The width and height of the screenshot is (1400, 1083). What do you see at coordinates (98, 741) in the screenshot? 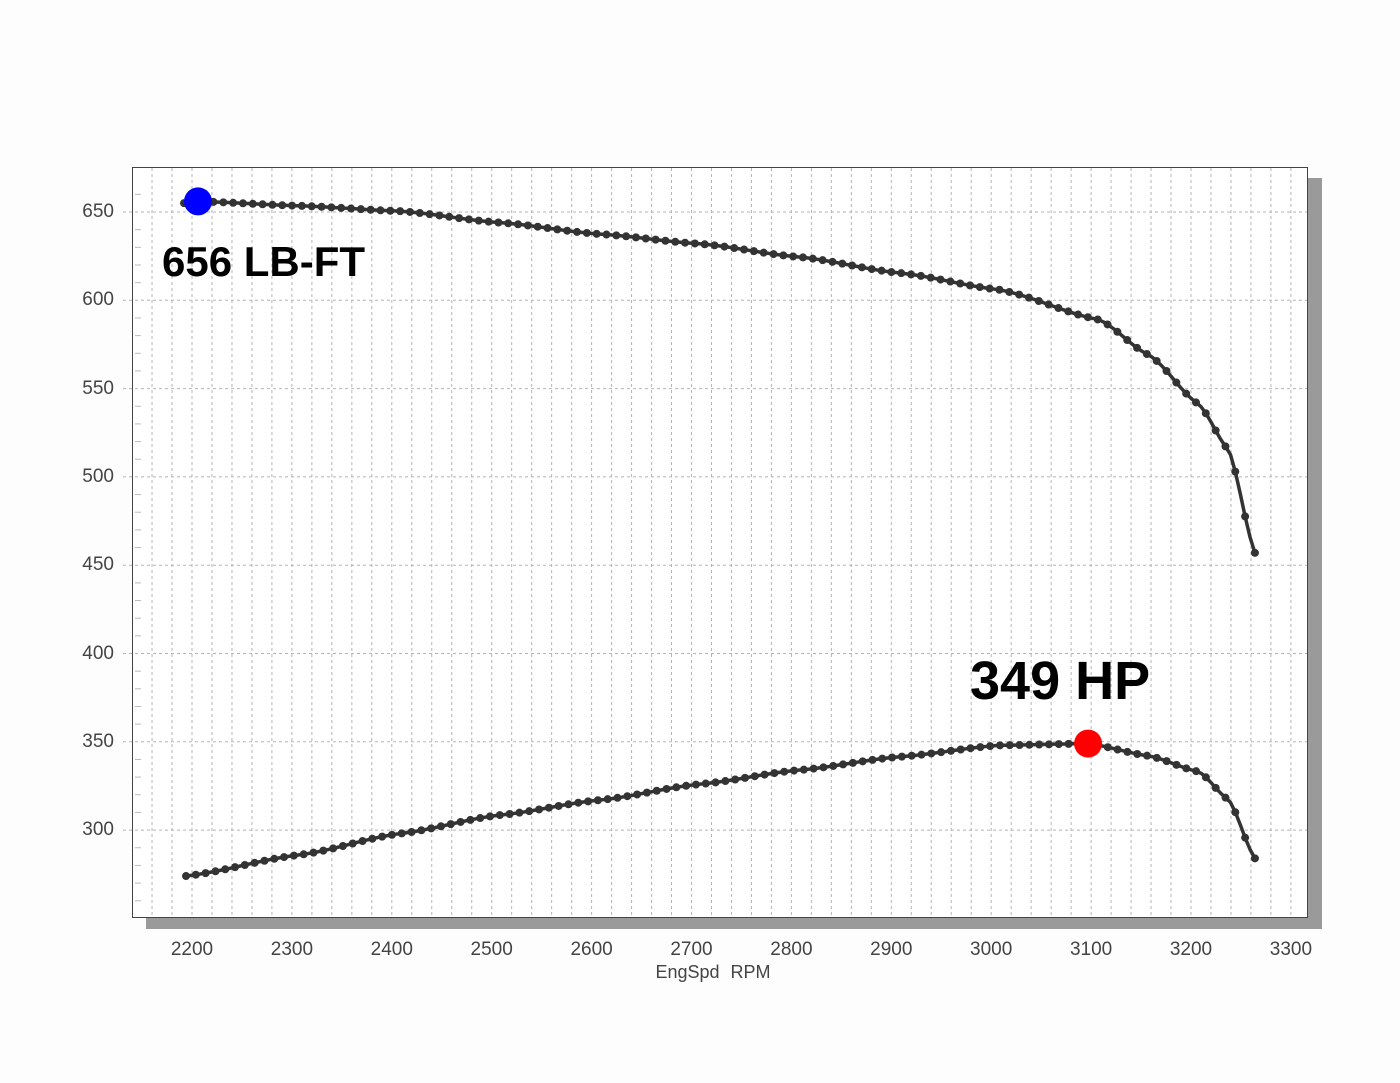
I see `y-tick-label: 350` at bounding box center [98, 741].